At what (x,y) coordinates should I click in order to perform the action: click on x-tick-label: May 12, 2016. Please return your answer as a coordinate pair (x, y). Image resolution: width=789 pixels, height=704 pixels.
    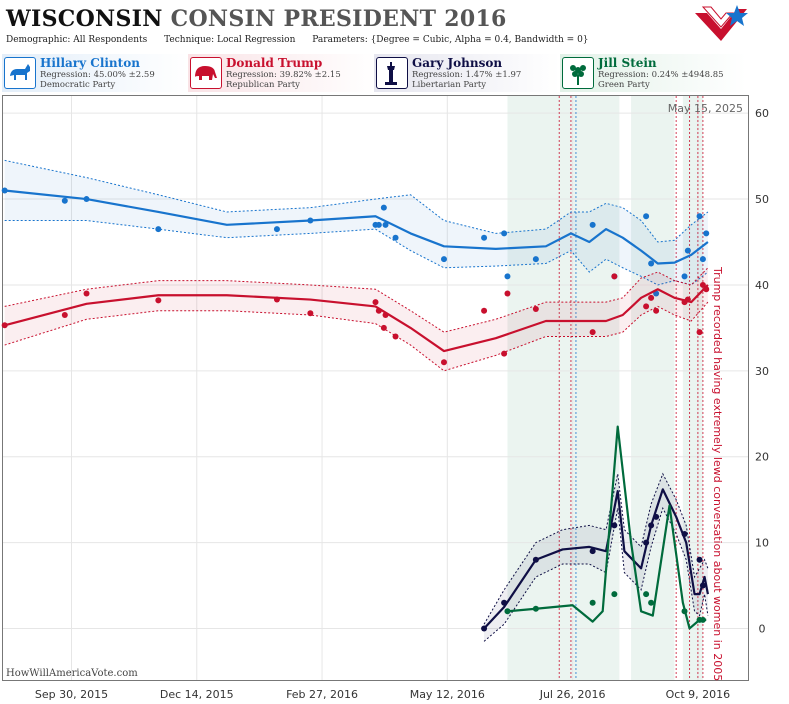
    Looking at the image, I should click on (447, 694).